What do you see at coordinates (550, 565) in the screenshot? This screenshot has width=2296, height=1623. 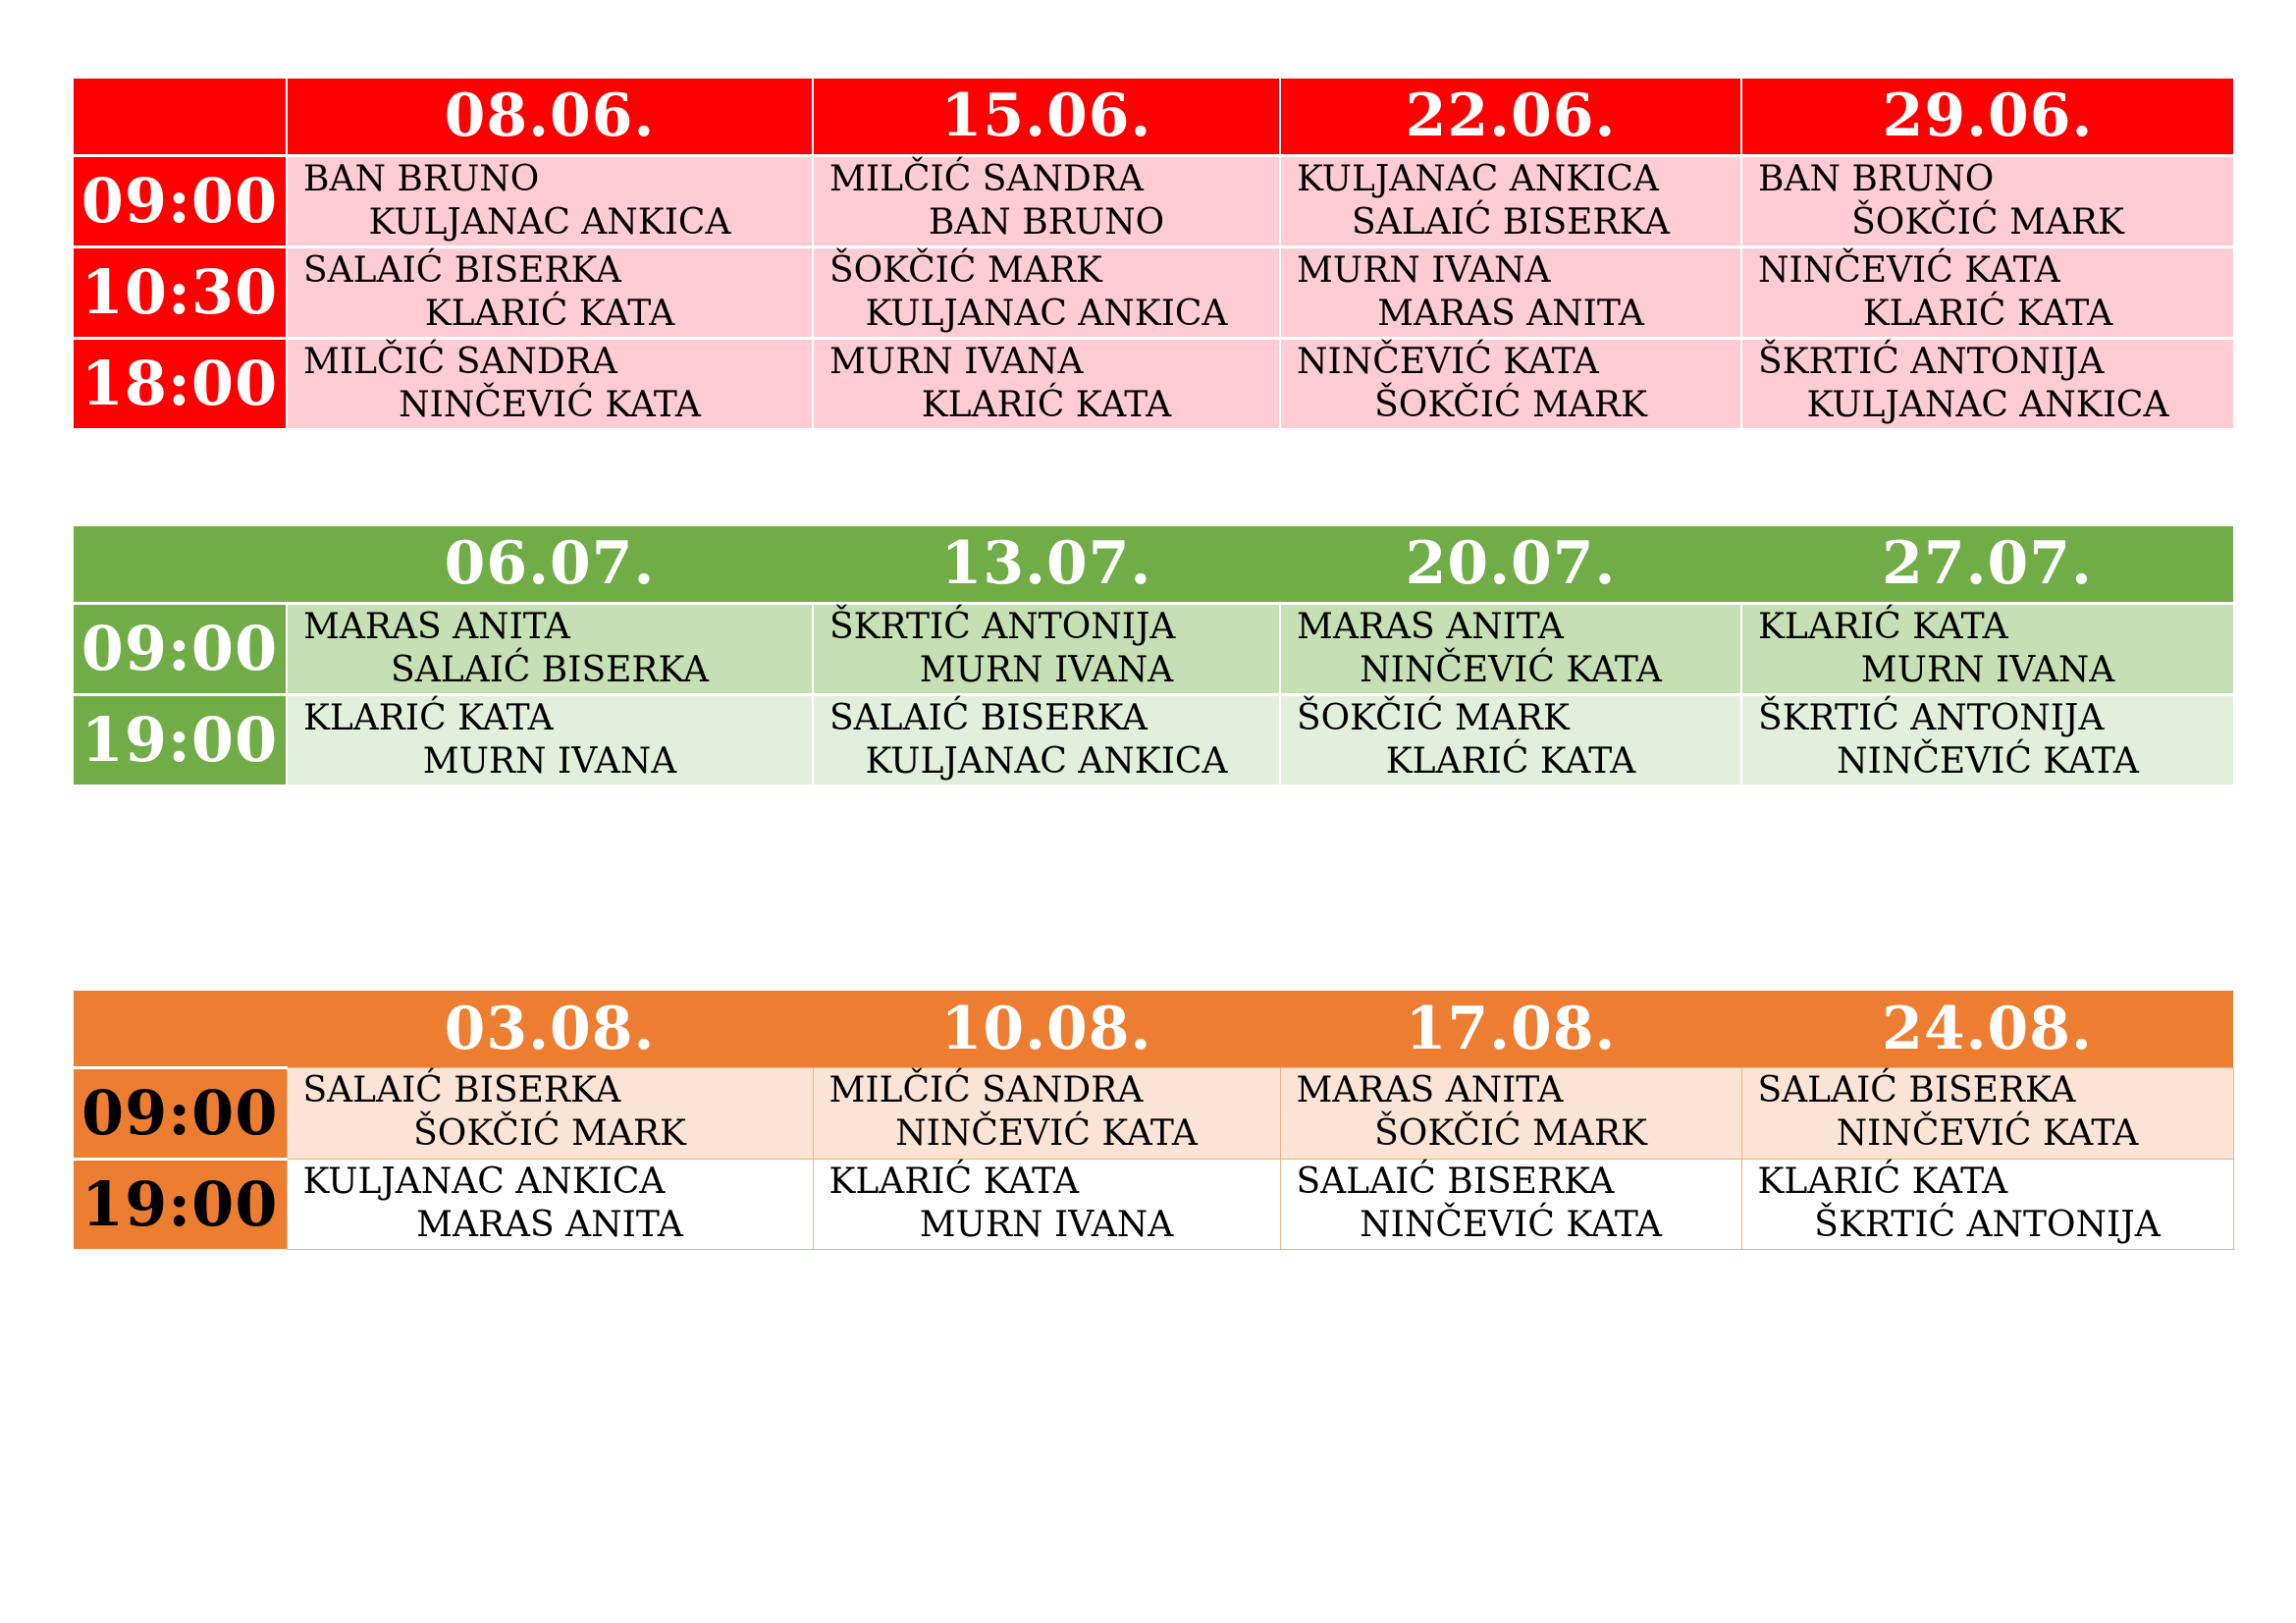 I see `date-header: 06.07.` at bounding box center [550, 565].